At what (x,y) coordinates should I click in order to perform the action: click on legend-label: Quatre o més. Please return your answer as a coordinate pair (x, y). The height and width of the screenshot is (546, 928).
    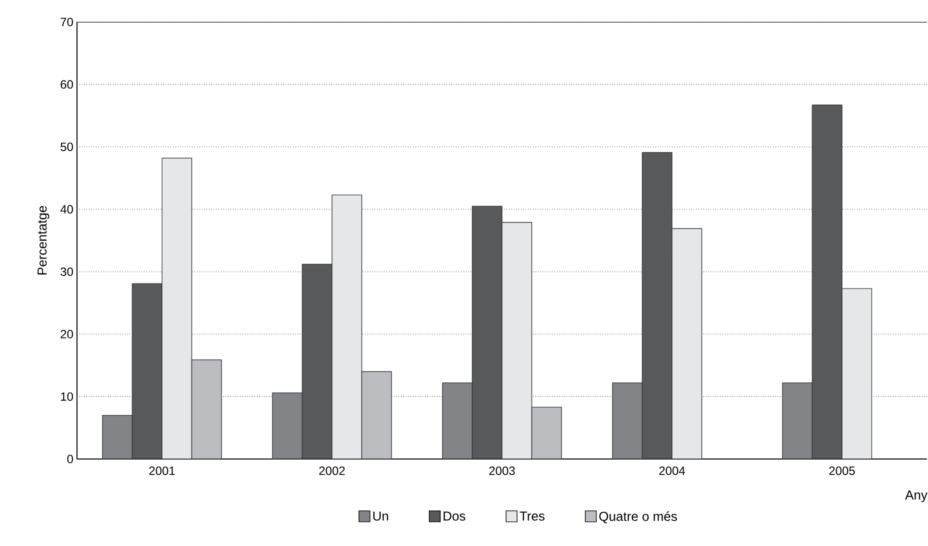
    Looking at the image, I should click on (638, 517).